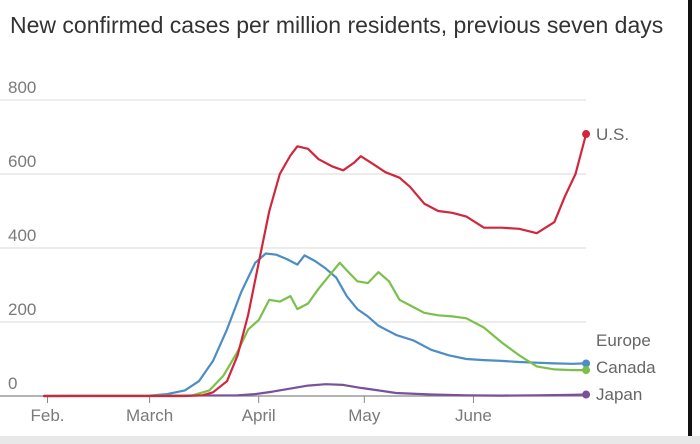 This screenshot has width=700, height=444. I want to click on y-tick-label-0: 0, so click(12, 383).